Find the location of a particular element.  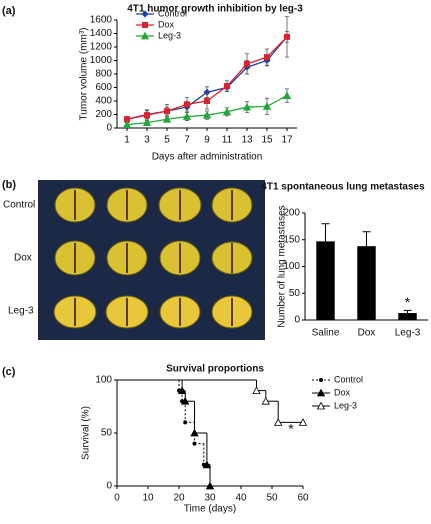

chart-title: 4T1 humor growth inhibition by leg-3 is located at coordinates (215, 9).